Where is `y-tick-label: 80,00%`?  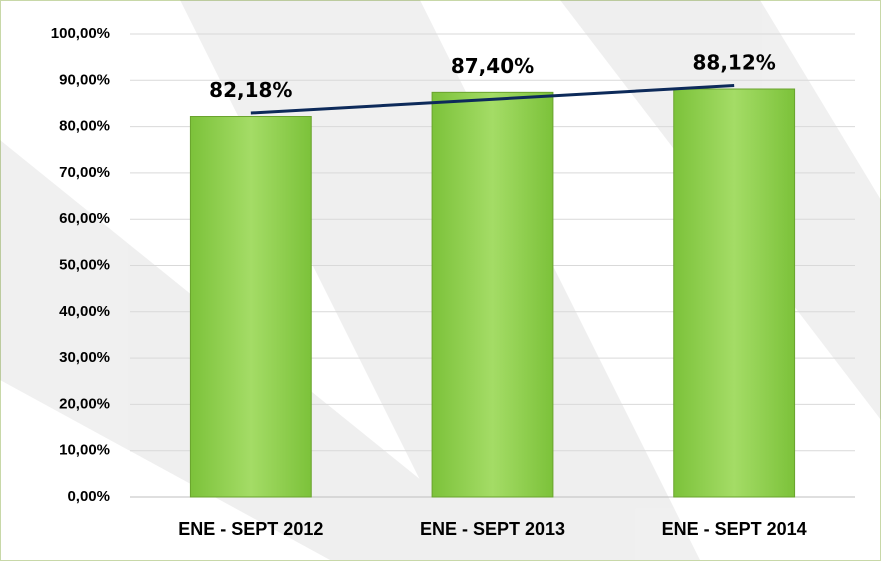 y-tick-label: 80,00% is located at coordinates (84, 126).